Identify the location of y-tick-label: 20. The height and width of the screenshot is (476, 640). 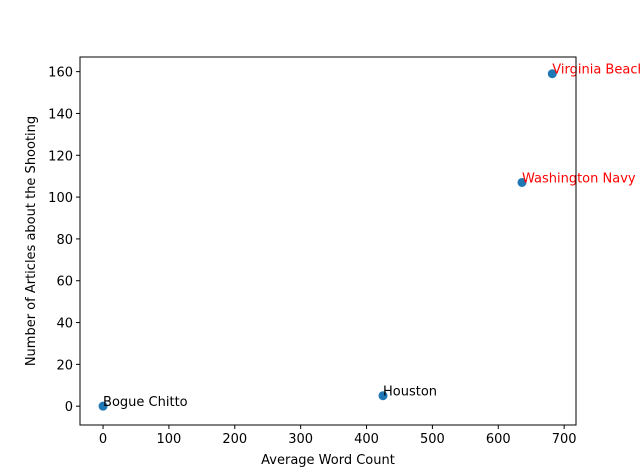
(64, 365).